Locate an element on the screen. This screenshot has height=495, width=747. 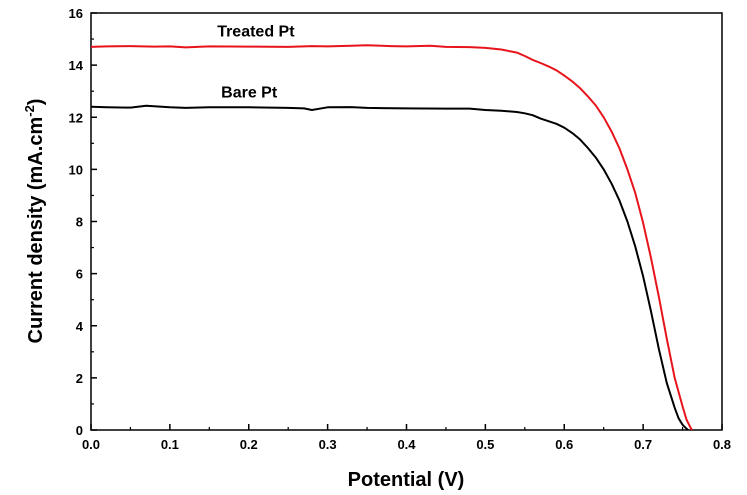
y-tick-label: 6 is located at coordinates (79, 274).